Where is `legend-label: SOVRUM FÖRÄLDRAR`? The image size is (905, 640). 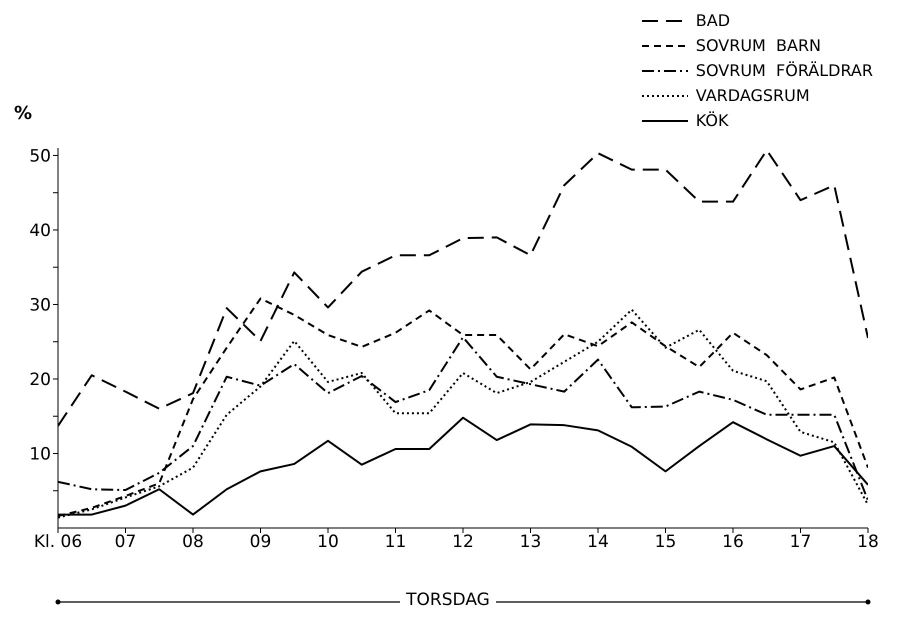 legend-label: SOVRUM FÖRÄLDRAR is located at coordinates (784, 71).